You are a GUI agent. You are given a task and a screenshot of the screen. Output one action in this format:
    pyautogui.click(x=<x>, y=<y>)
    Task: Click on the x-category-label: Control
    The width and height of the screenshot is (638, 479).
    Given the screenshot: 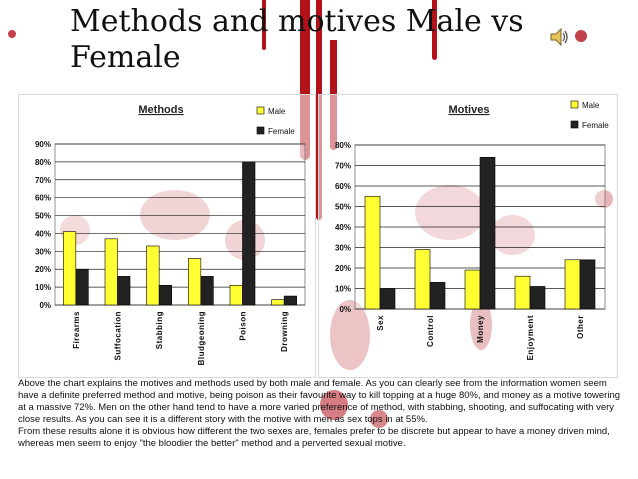 What is the action you would take?
    pyautogui.click(x=430, y=331)
    